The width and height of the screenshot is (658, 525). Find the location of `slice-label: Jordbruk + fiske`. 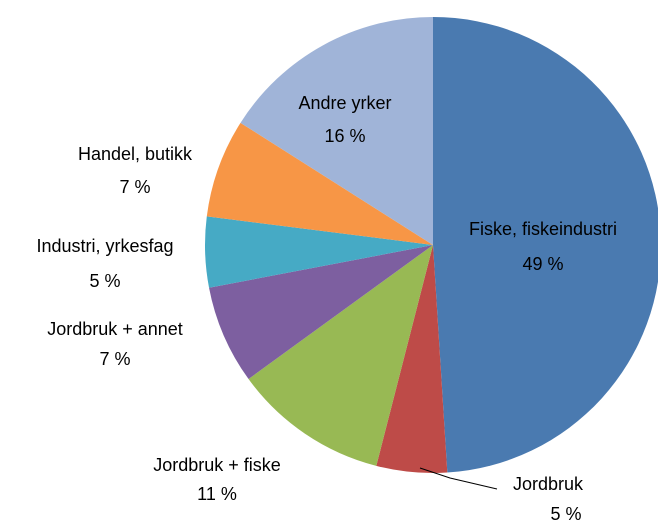

slice-label: Jordbruk + fiske is located at coordinates (217, 465).